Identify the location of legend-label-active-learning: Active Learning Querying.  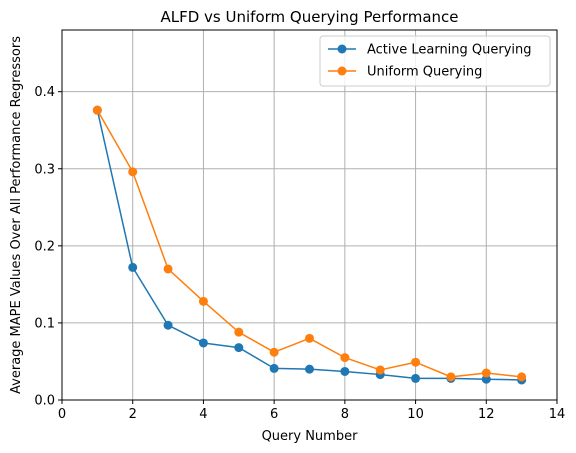
(449, 50).